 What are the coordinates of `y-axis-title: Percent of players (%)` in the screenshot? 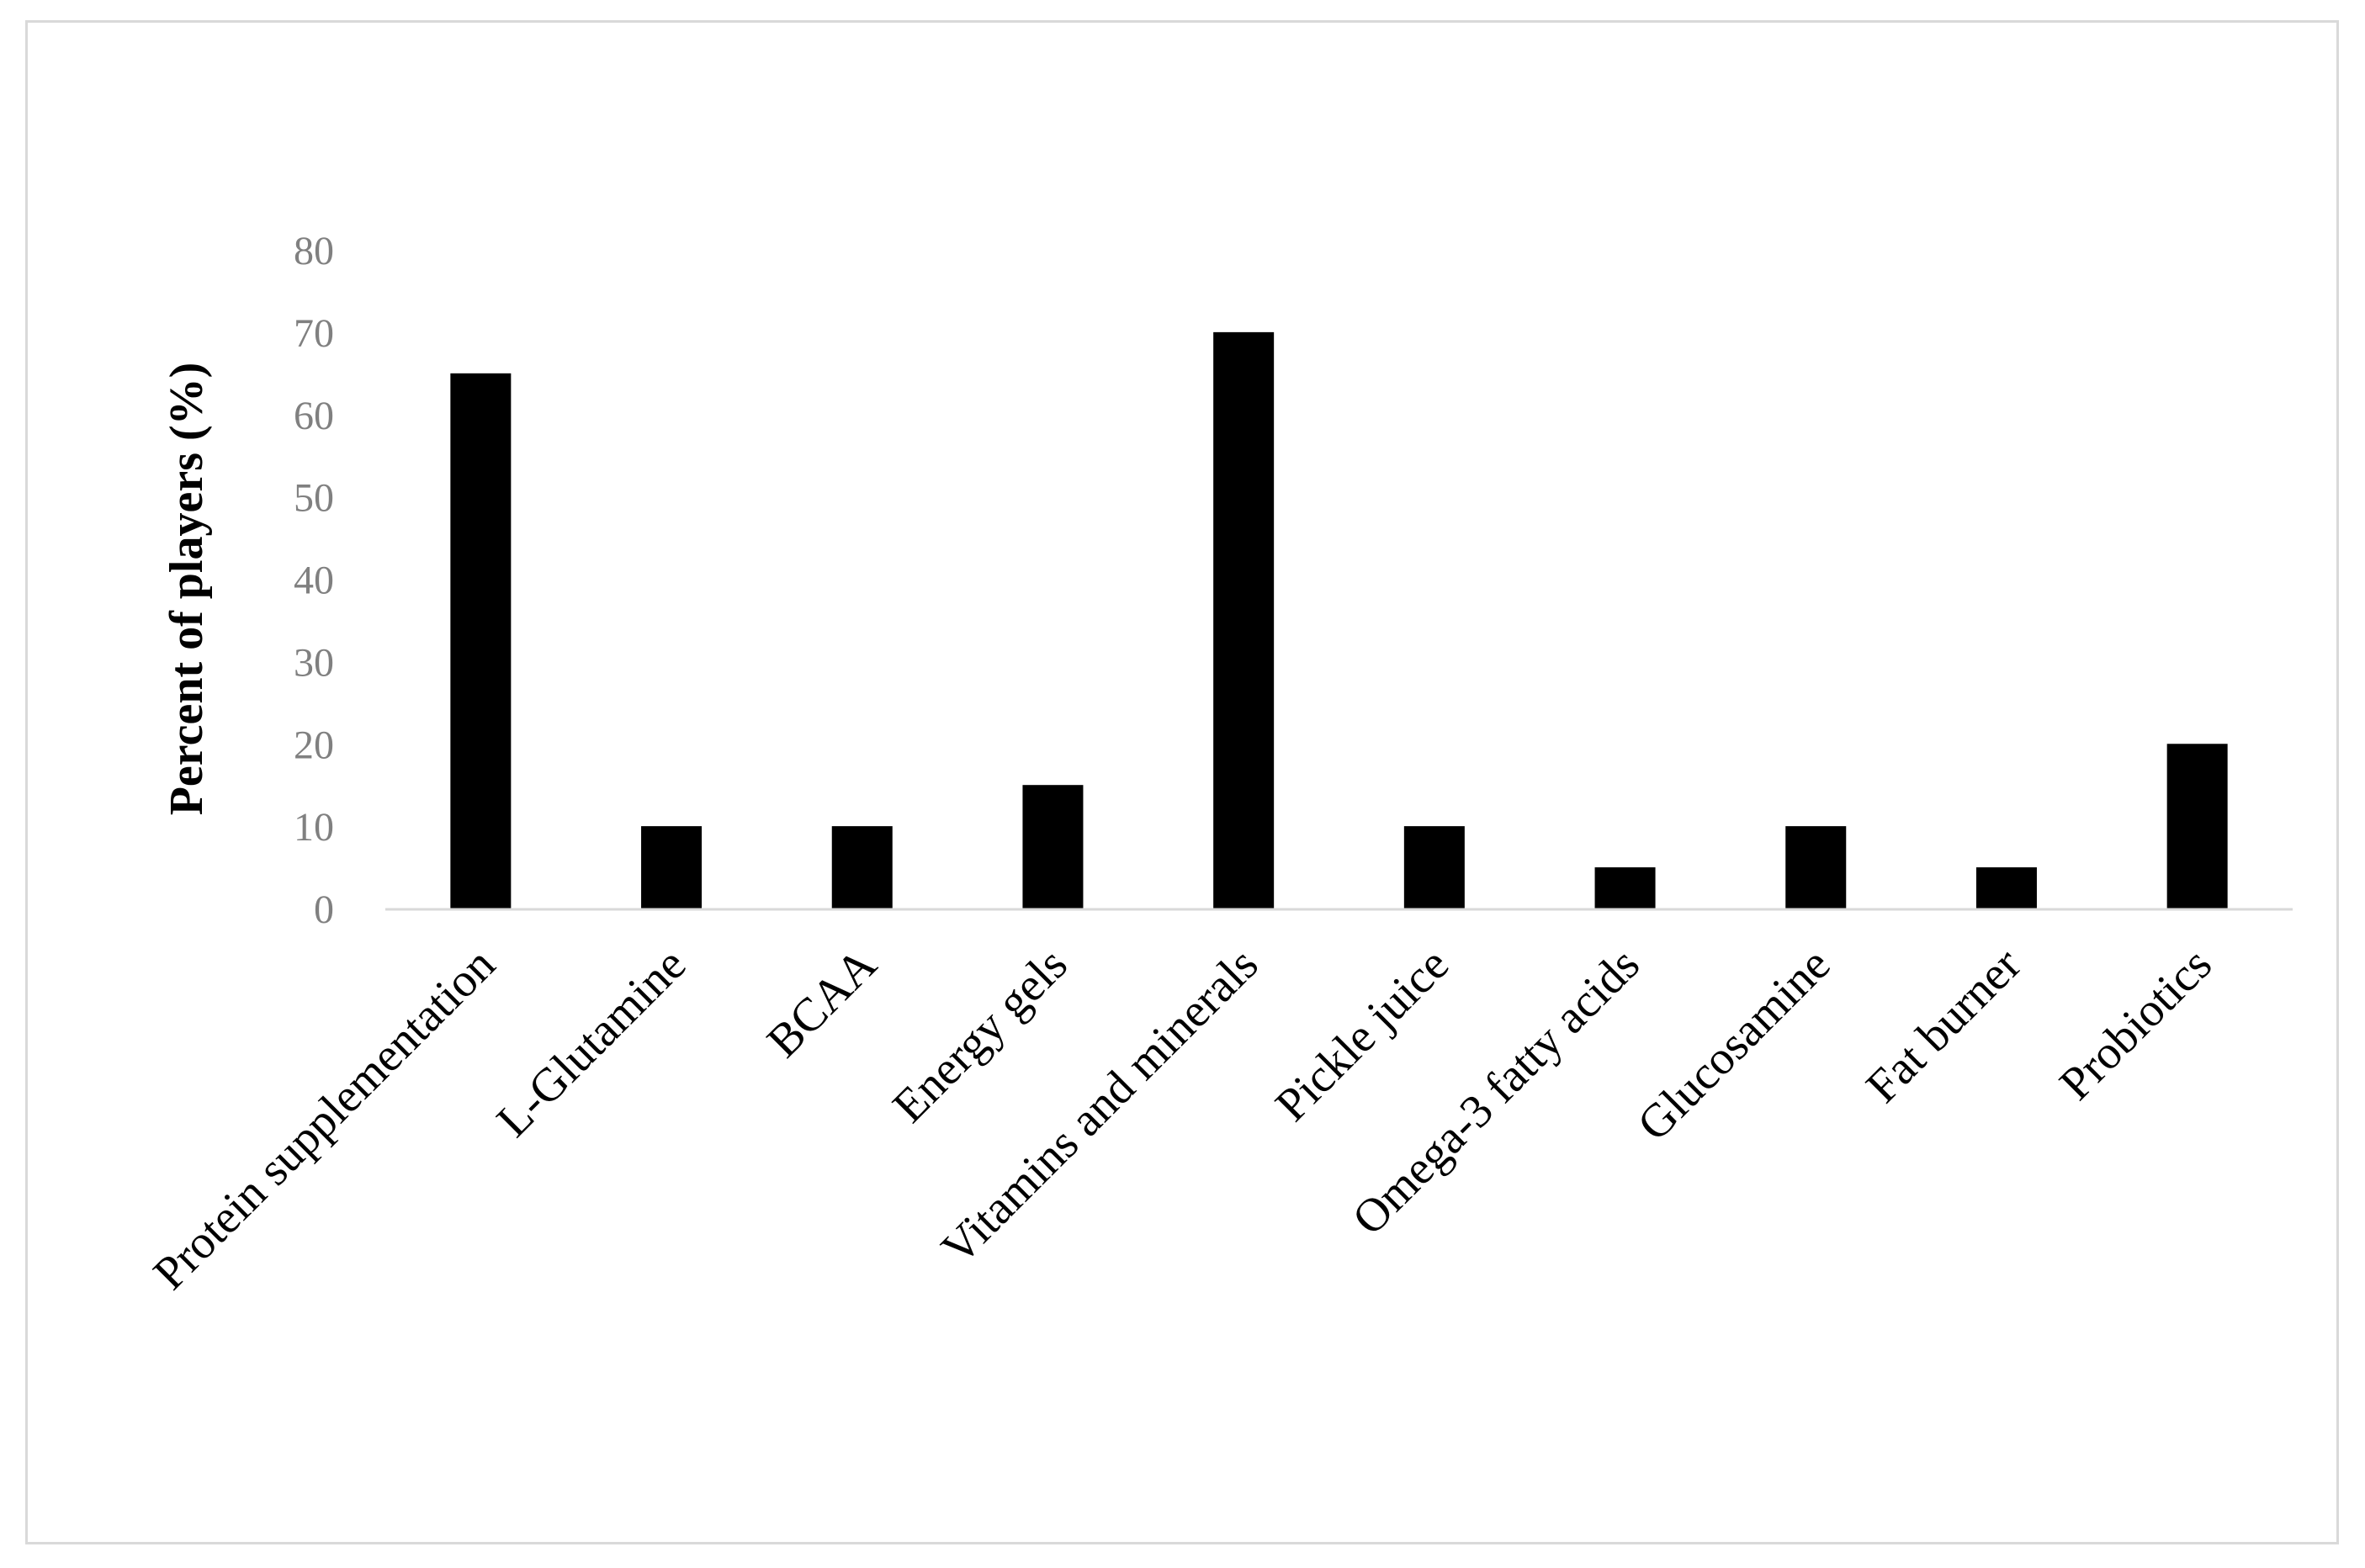 It's located at (187, 589).